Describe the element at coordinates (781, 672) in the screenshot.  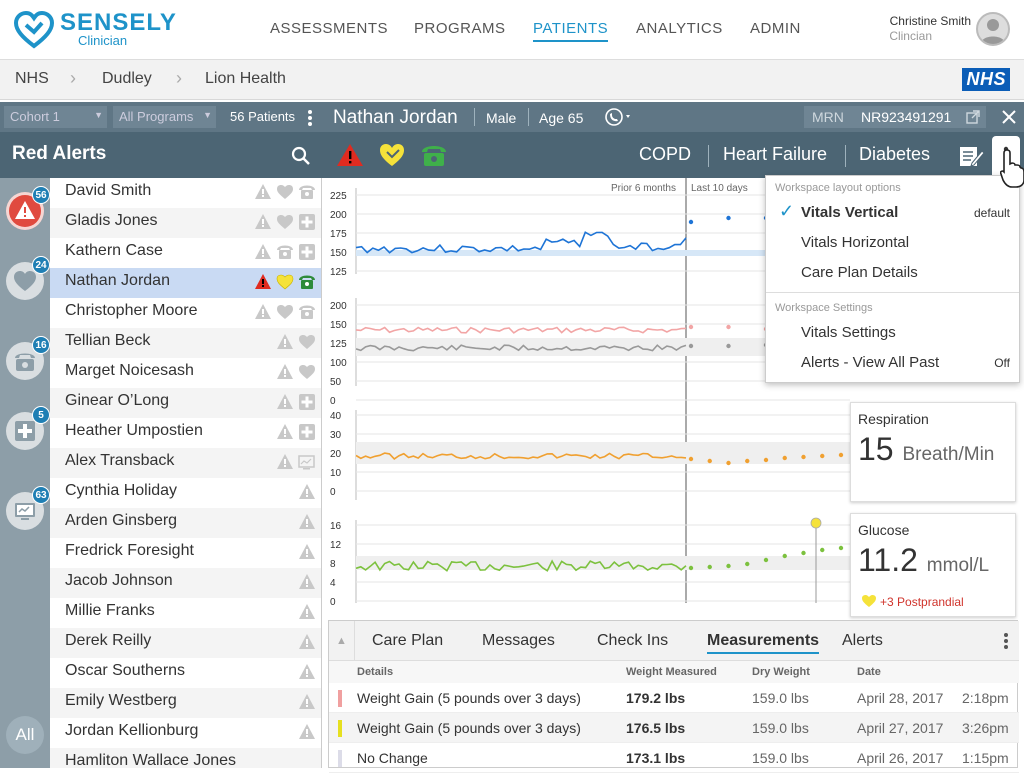
I see `col-dry-weight: Dry Weight` at that location.